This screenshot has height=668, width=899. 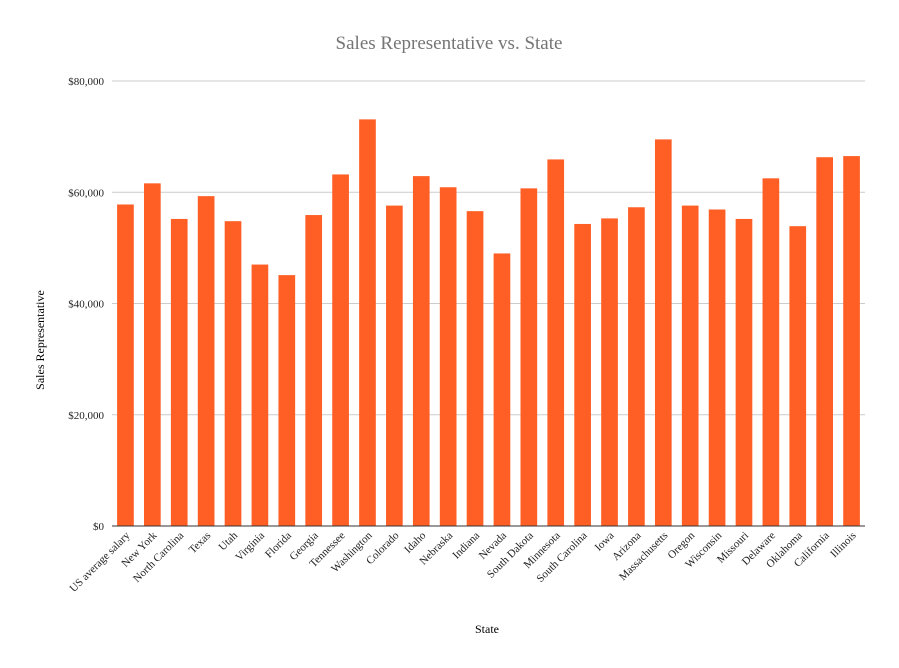 I want to click on y-tick-label: $20,000, so click(x=86, y=416).